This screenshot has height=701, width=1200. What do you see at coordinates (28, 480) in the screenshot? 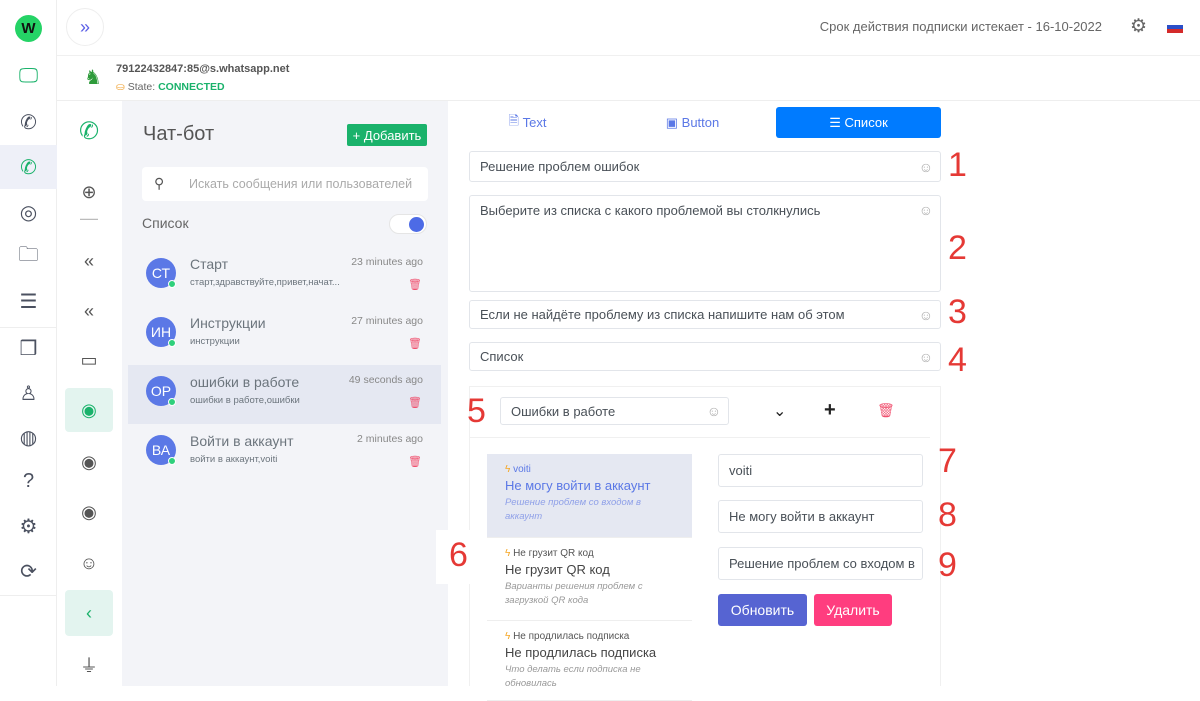
I see `help-icon: ?` at bounding box center [28, 480].